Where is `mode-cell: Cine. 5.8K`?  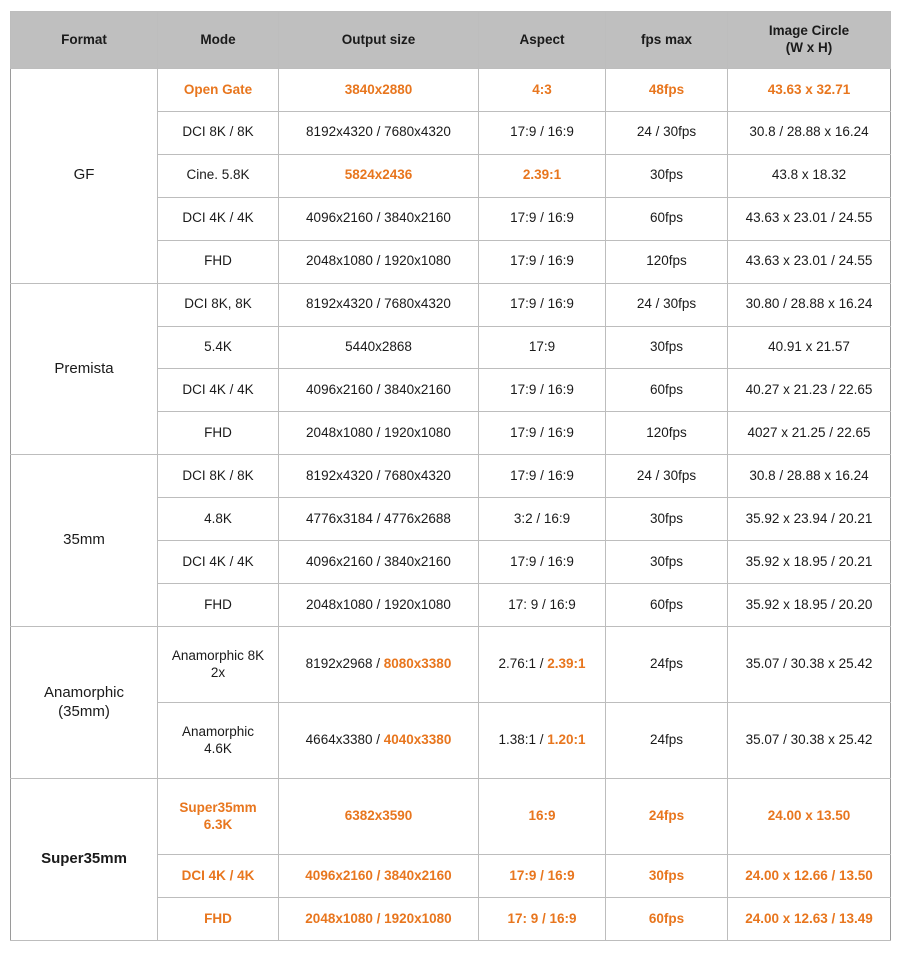
mode-cell: Cine. 5.8K is located at coordinates (218, 175).